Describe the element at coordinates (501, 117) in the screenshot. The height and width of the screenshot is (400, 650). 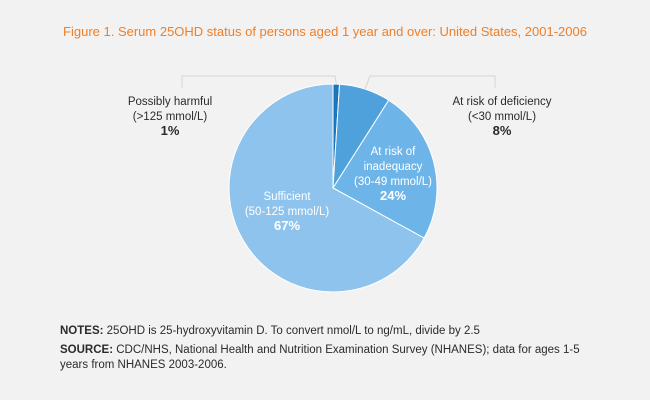
I see `label-at-risk-deficiency: At risk of deficiency (<30 mmol/L) 8%` at that location.